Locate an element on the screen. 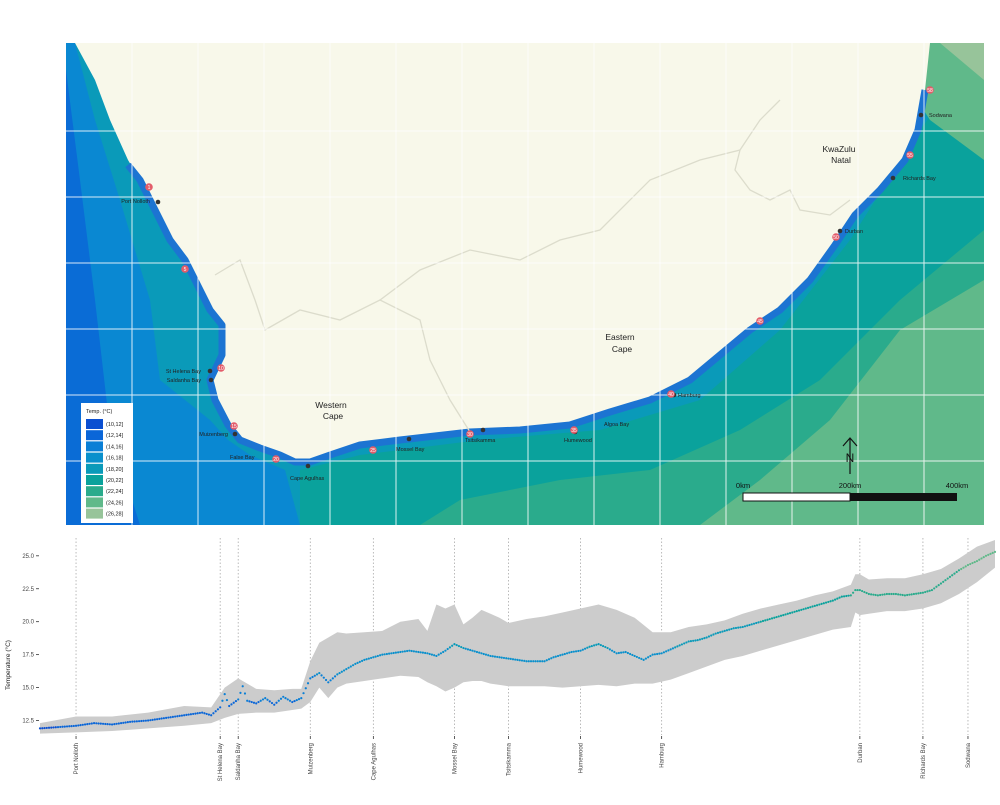 Image resolution: width=1000 pixels, height=805 pixels. svg-text: 15 is located at coordinates (234, 427).